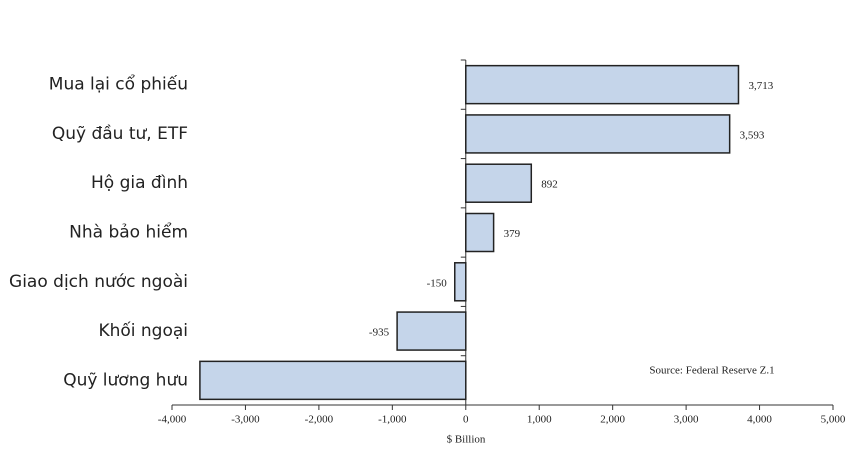  What do you see at coordinates (172, 420) in the screenshot?
I see `x-tick-label: -4,000` at bounding box center [172, 420].